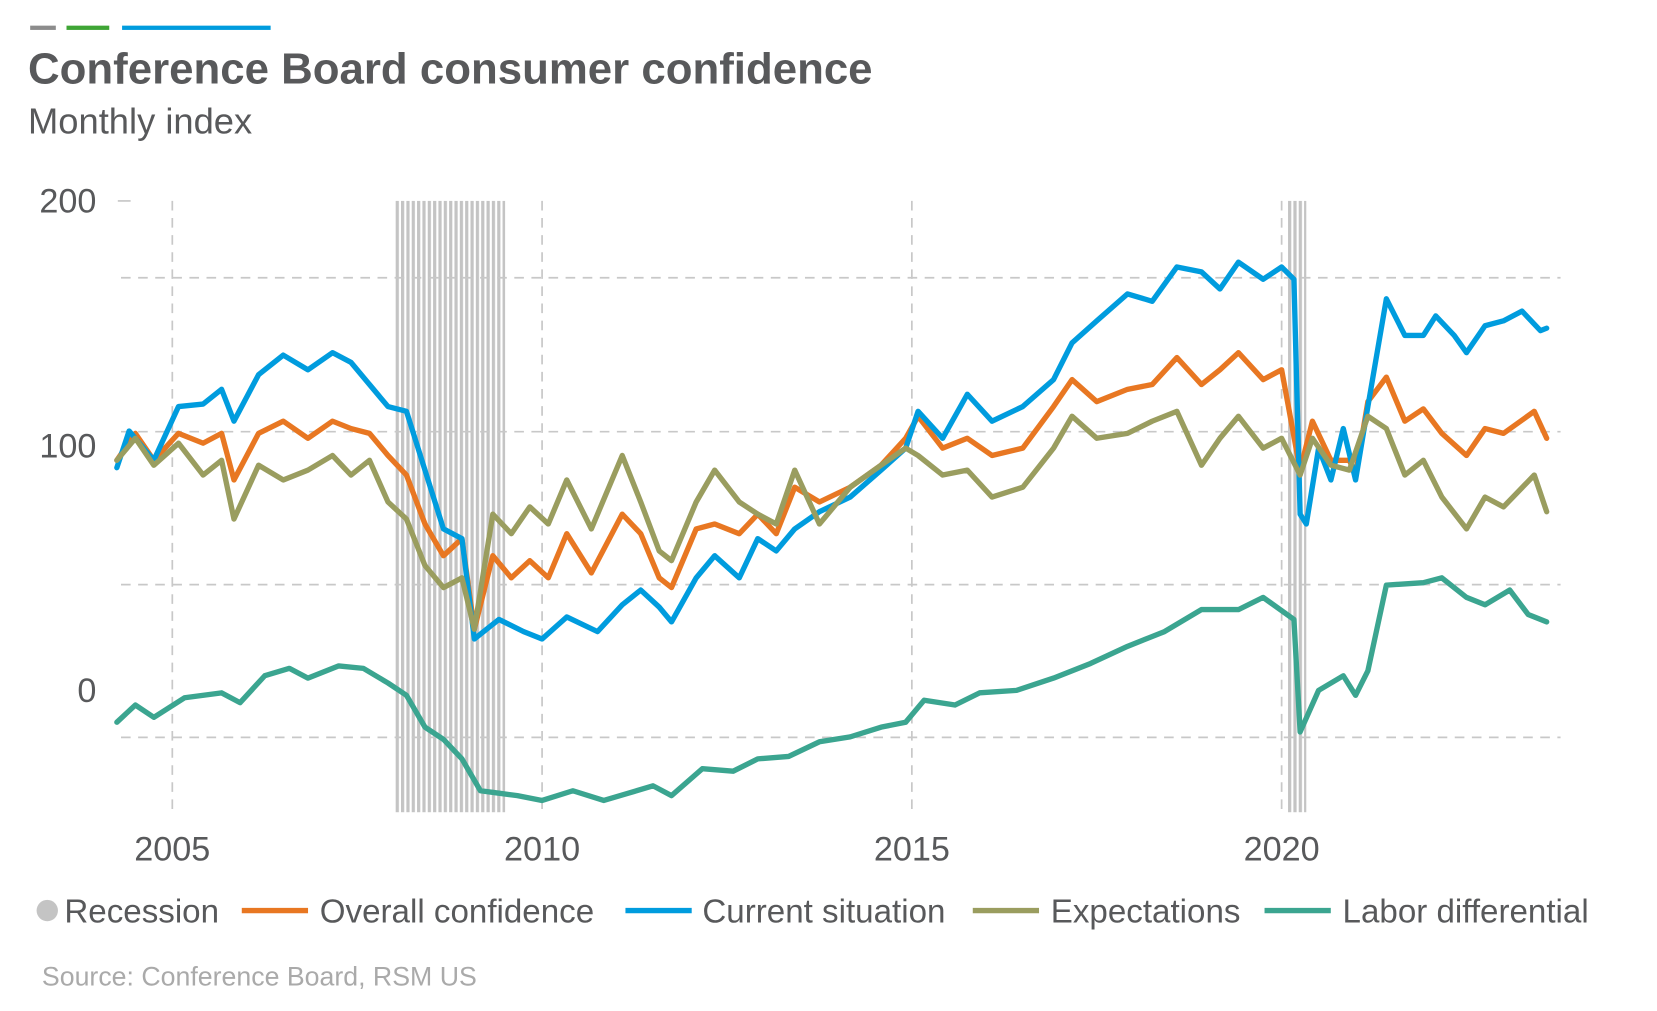 The width and height of the screenshot is (1657, 1011). Describe the element at coordinates (1466, 911) in the screenshot. I see `legend-label: Labor differential` at that location.